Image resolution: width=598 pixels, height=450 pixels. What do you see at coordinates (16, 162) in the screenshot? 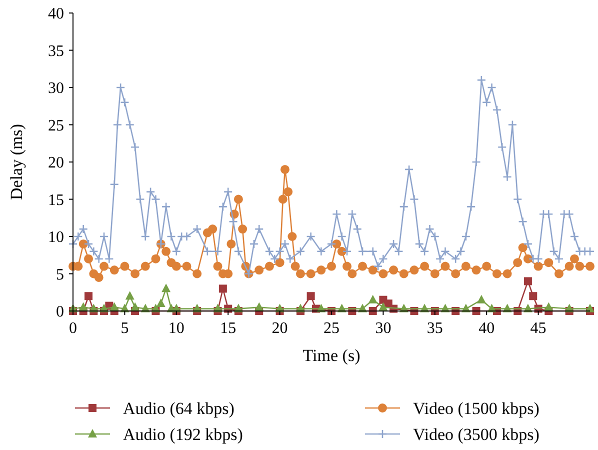
I see `y-axis-title: Delay (ms)` at bounding box center [16, 162].